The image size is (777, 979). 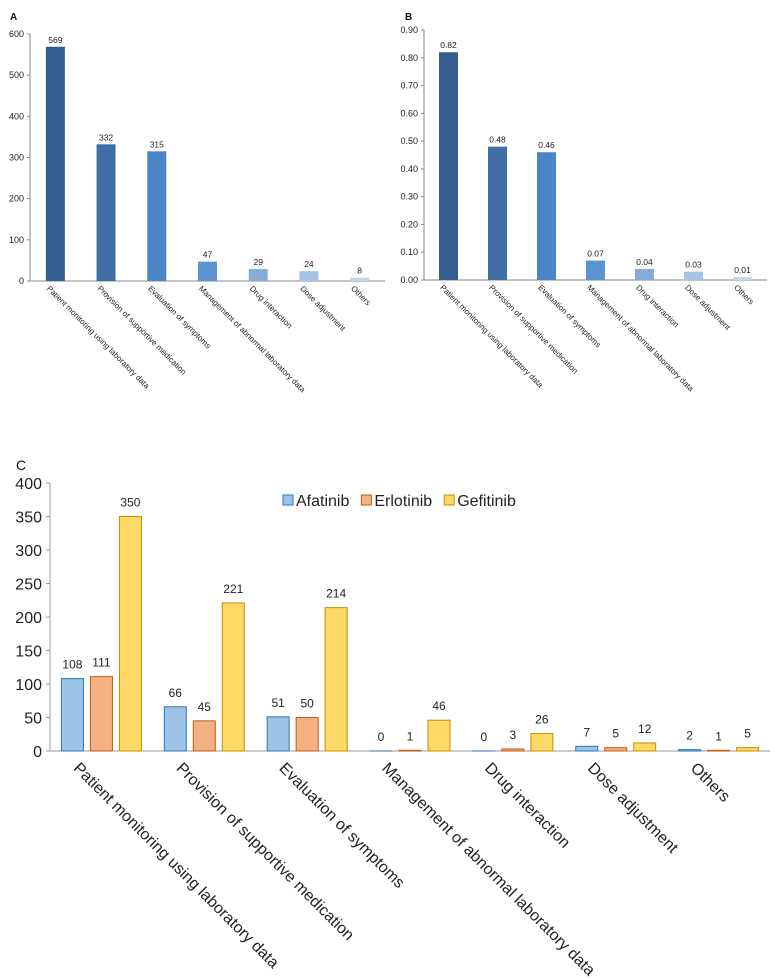 What do you see at coordinates (366, 500) in the screenshot?
I see `panel-c-legend-swatch-erlotinib` at bounding box center [366, 500].